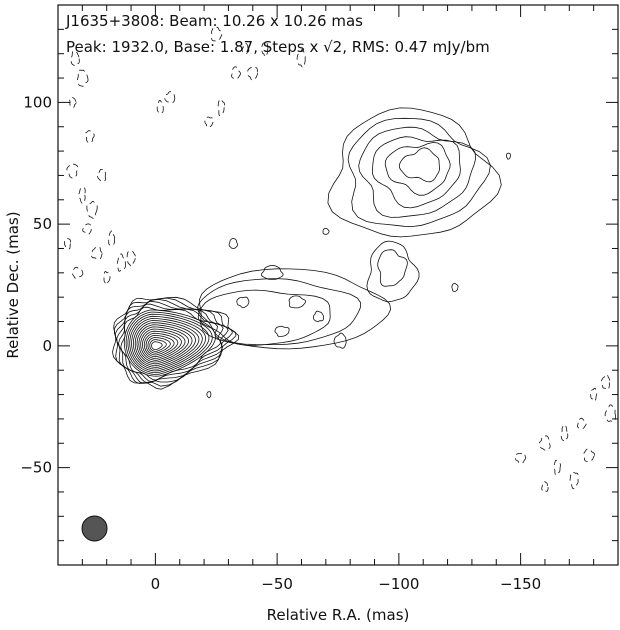 The width and height of the screenshot is (620, 630). Describe the element at coordinates (37, 102) in the screenshot. I see `y-tick-label: 100` at that location.